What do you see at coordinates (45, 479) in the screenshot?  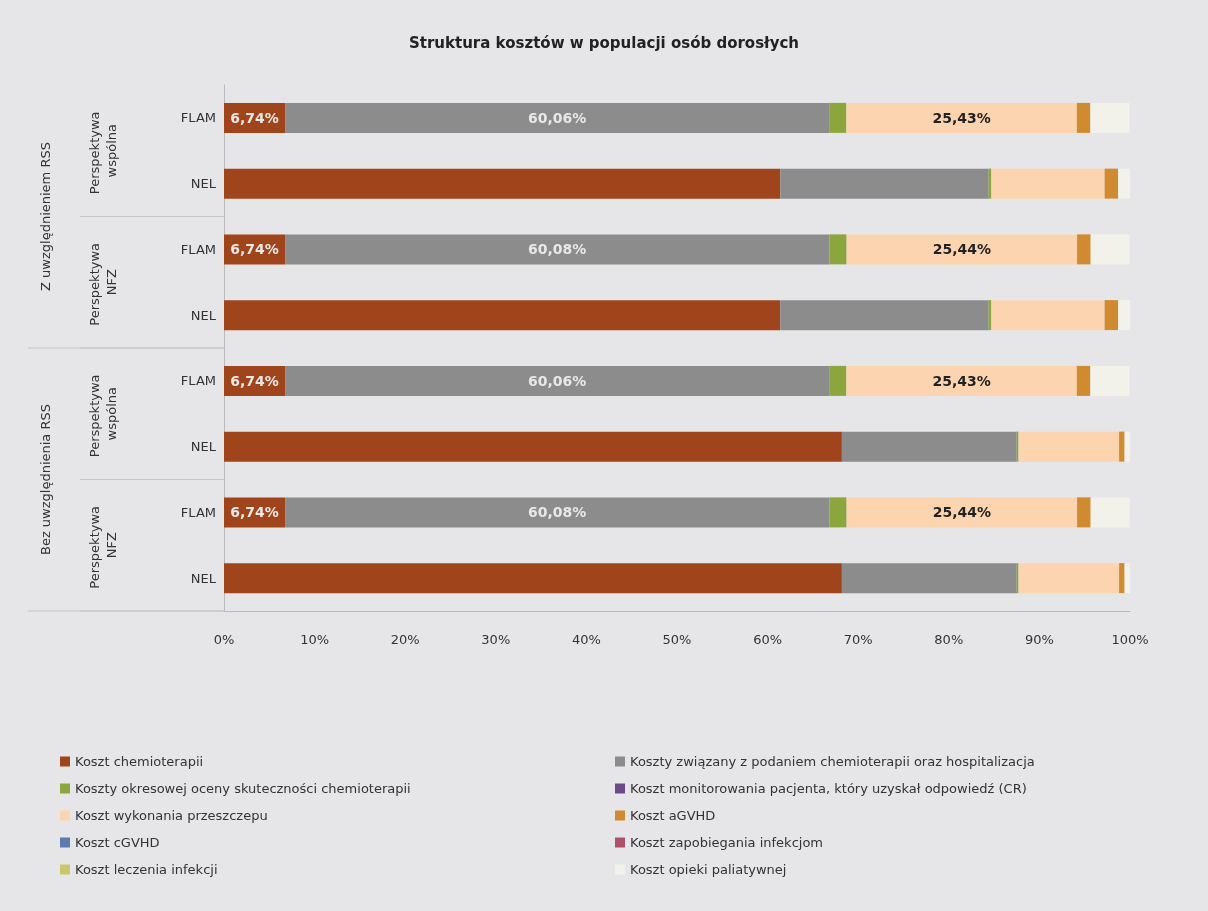 I see `text: Bez uwzględnienia RSS` at bounding box center [45, 479].